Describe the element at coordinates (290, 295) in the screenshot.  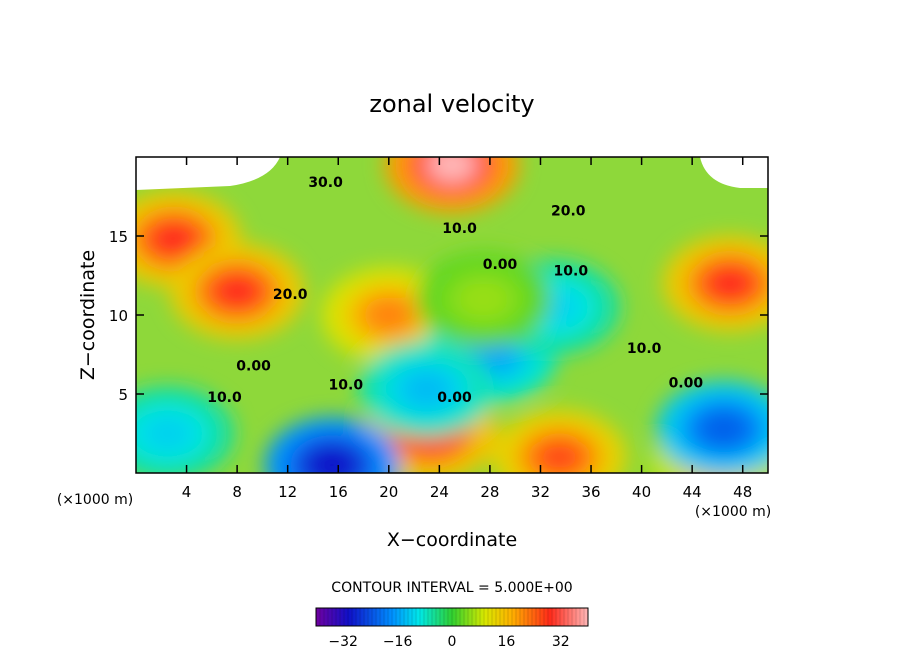
I see `contour-label-5: 20.0` at that location.